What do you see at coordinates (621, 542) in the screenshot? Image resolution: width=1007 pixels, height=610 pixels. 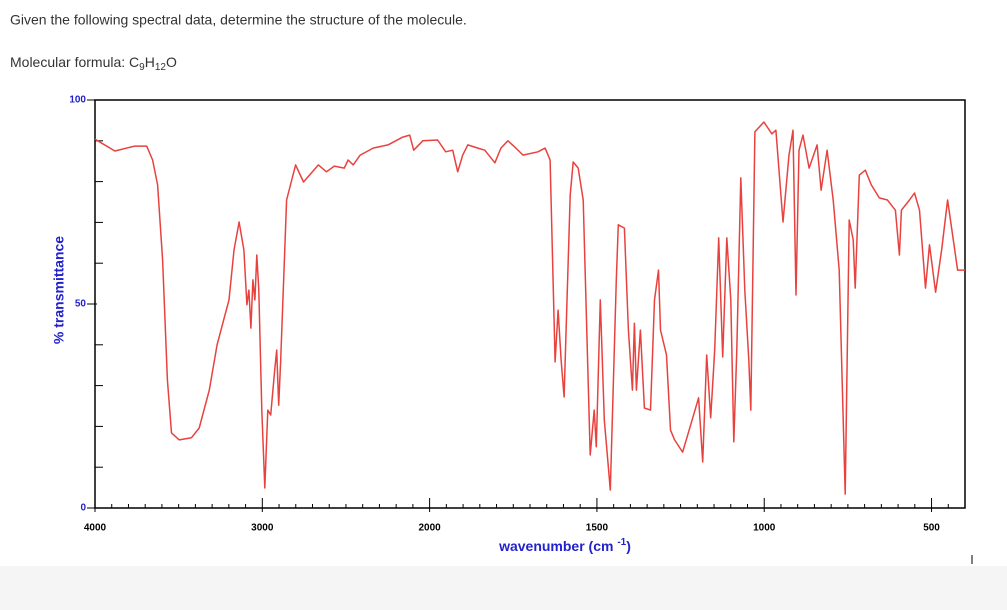 I see `x-axis-title-sup: -1` at bounding box center [621, 542].